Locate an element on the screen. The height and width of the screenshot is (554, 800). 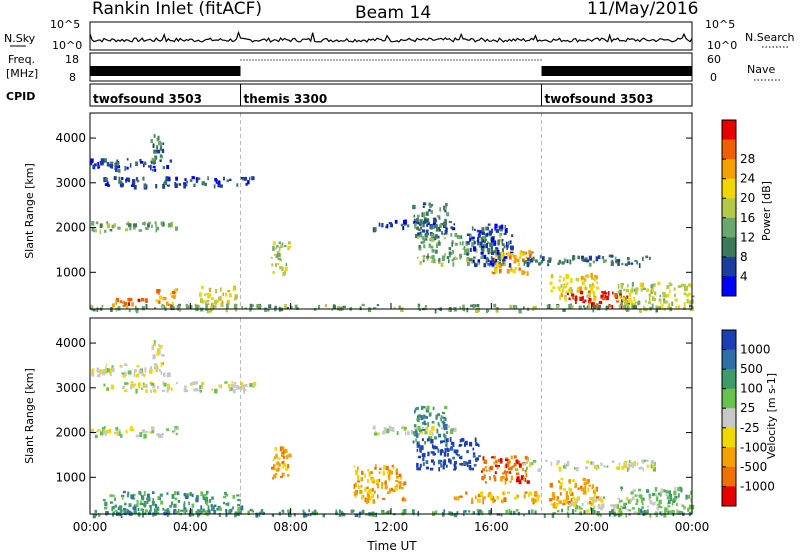
colorbar-swatch is located at coordinates (729, 286).